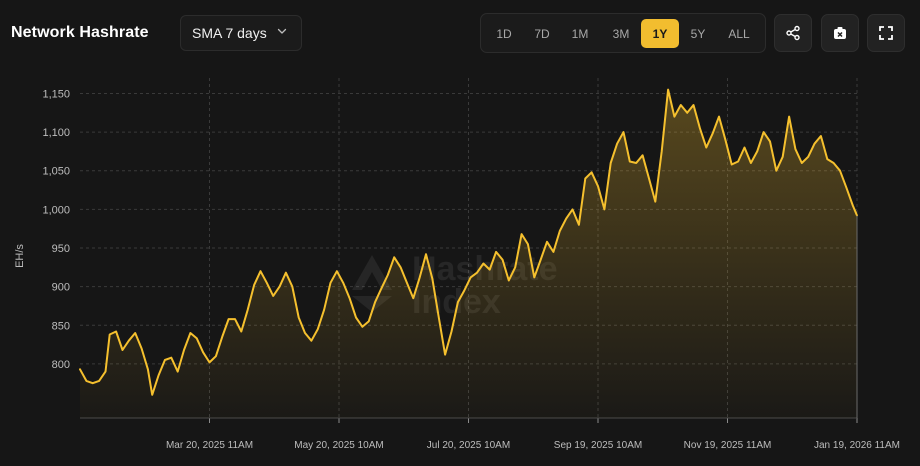 The width and height of the screenshot is (920, 466). Describe the element at coordinates (56, 133) in the screenshot. I see `y-tick-label: 1,100` at that location.